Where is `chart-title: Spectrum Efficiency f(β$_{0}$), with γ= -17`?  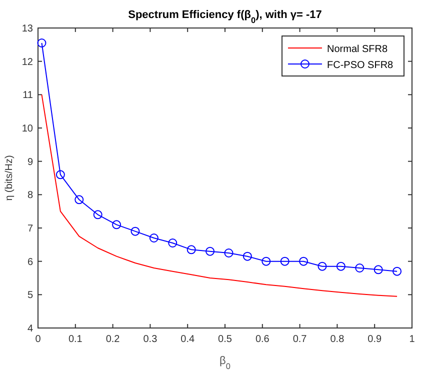
chart-title: Spectrum Efficiency f(β$_{0}$), with γ= -17 is located at coordinates (225, 16).